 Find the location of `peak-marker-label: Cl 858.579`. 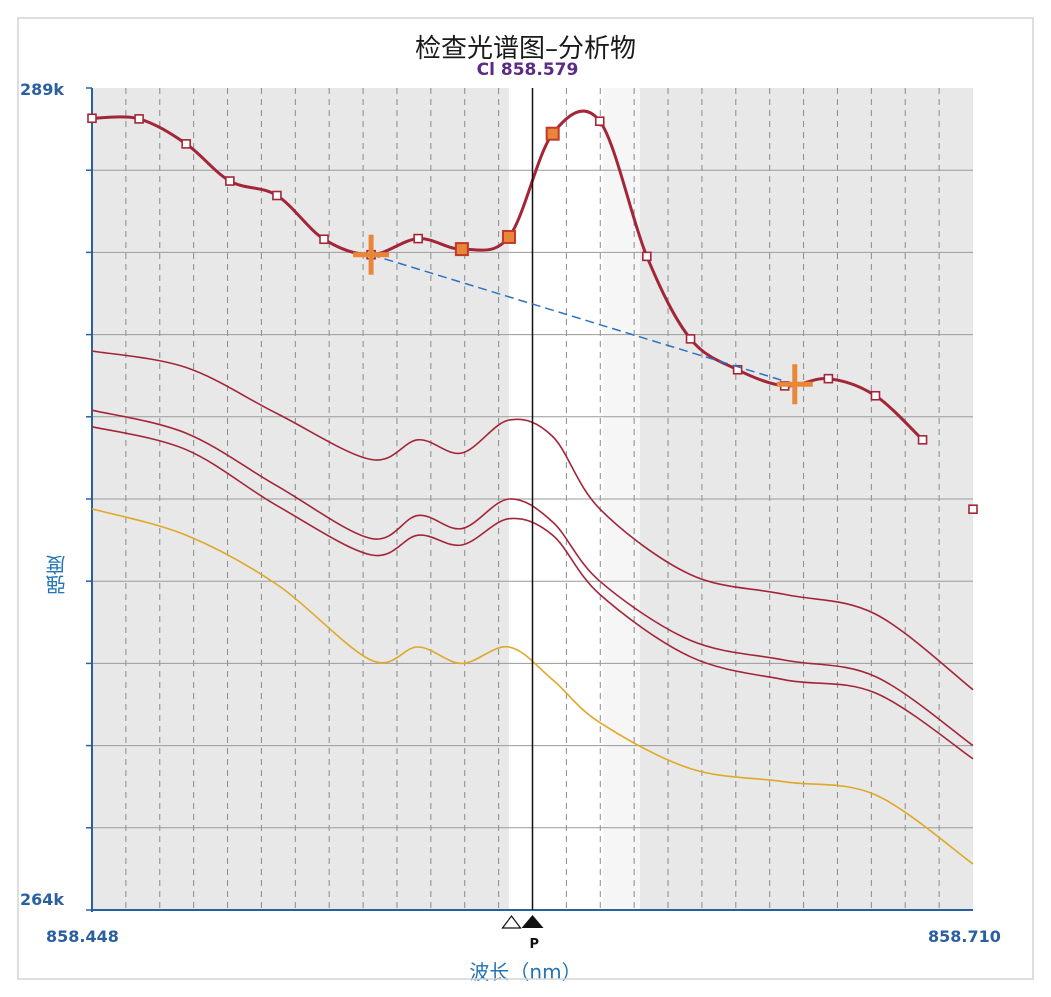

peak-marker-label: Cl 858.579 is located at coordinates (527, 70).